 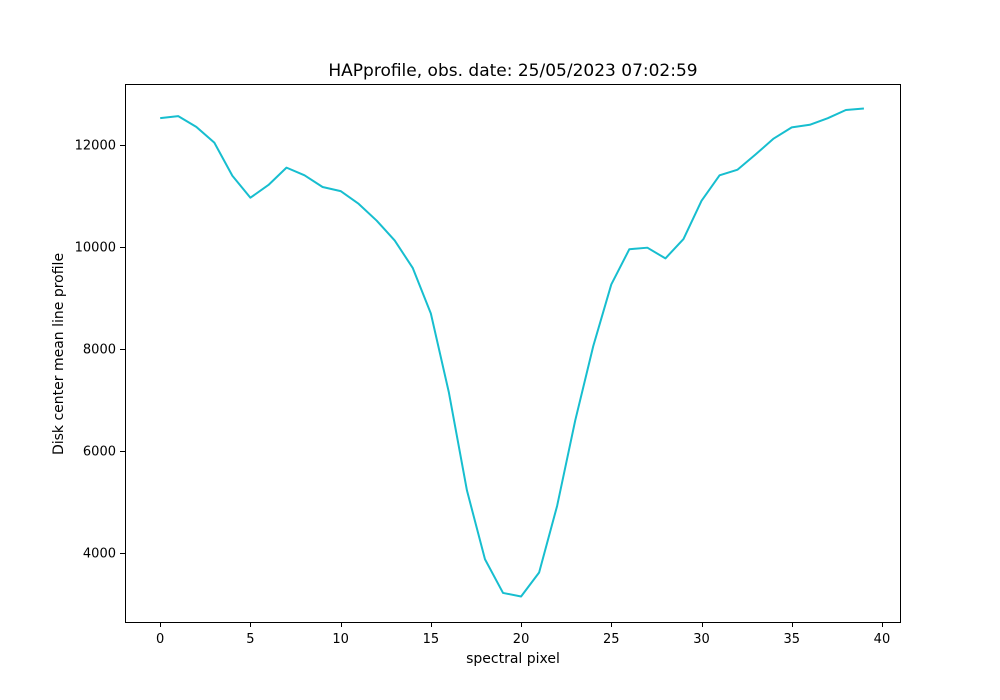 What do you see at coordinates (882, 639) in the screenshot?
I see `x-tick-label: 40` at bounding box center [882, 639].